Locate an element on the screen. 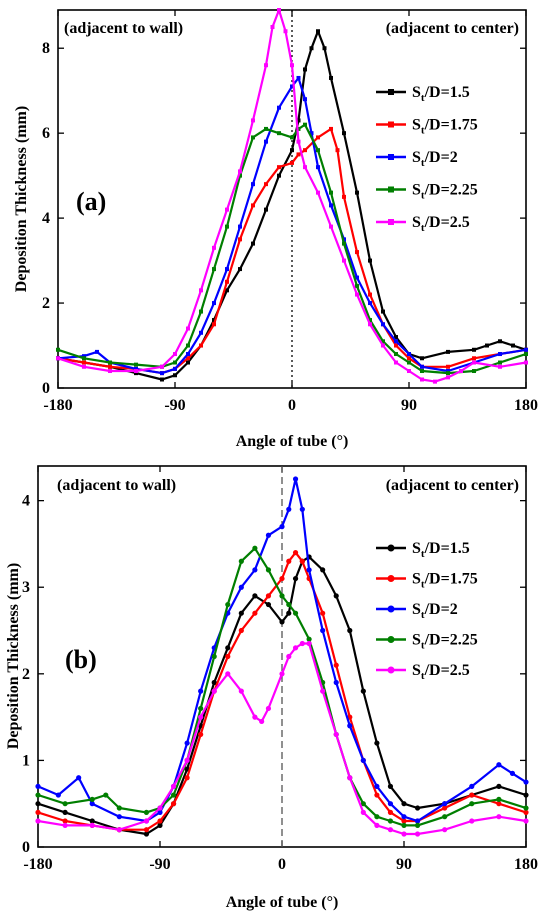 The height and width of the screenshot is (920, 550). y-tick-label: 3 is located at coordinates (26, 587).